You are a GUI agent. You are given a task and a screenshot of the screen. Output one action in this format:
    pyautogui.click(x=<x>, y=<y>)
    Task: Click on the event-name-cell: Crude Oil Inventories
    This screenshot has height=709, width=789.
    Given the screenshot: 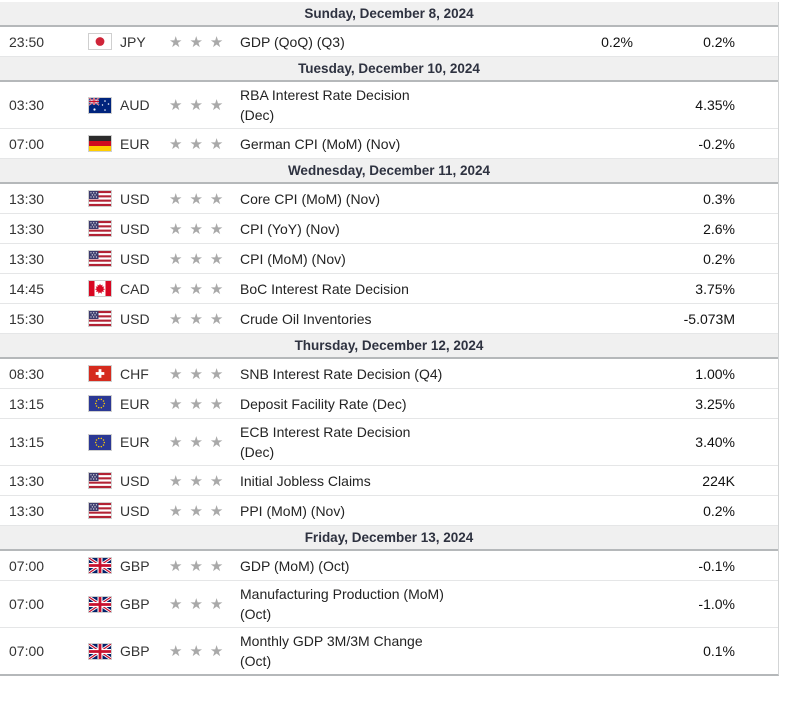 What is the action you would take?
    pyautogui.click(x=375, y=319)
    